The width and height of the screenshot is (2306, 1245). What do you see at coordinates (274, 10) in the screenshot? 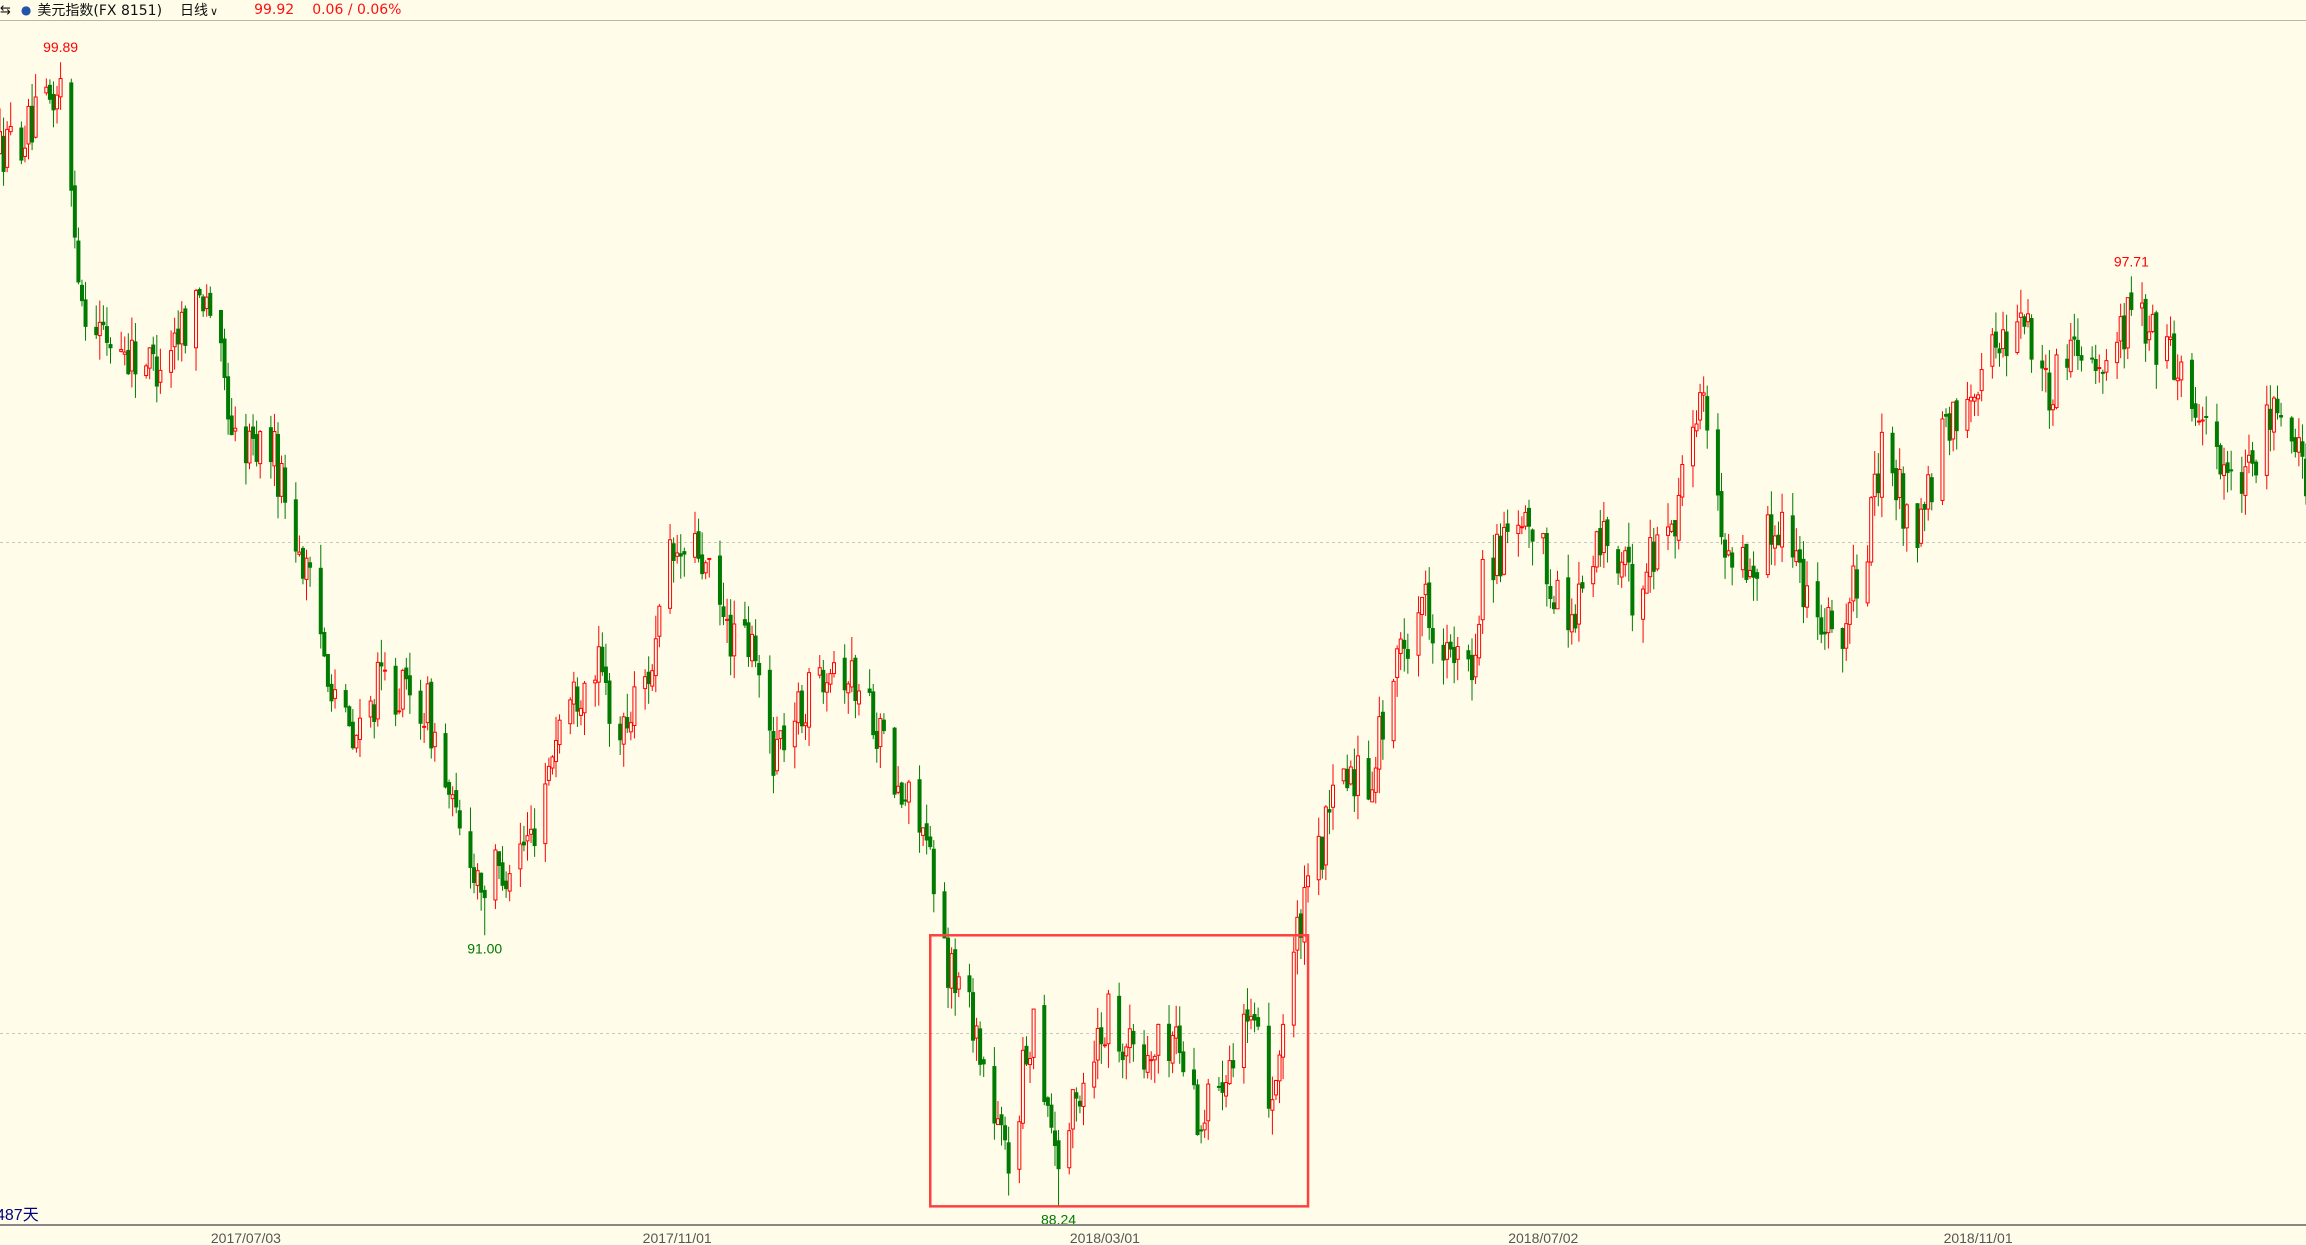
I see `last-price: 99.92` at bounding box center [274, 10].